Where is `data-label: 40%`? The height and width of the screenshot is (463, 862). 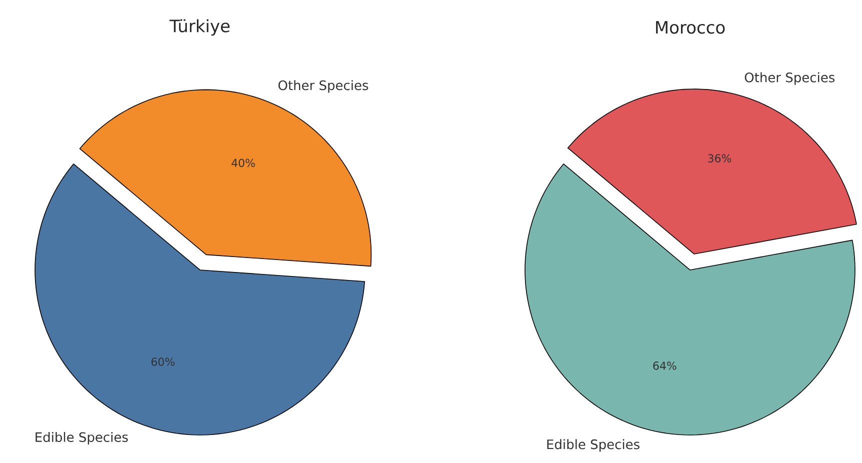 data-label: 40% is located at coordinates (243, 163).